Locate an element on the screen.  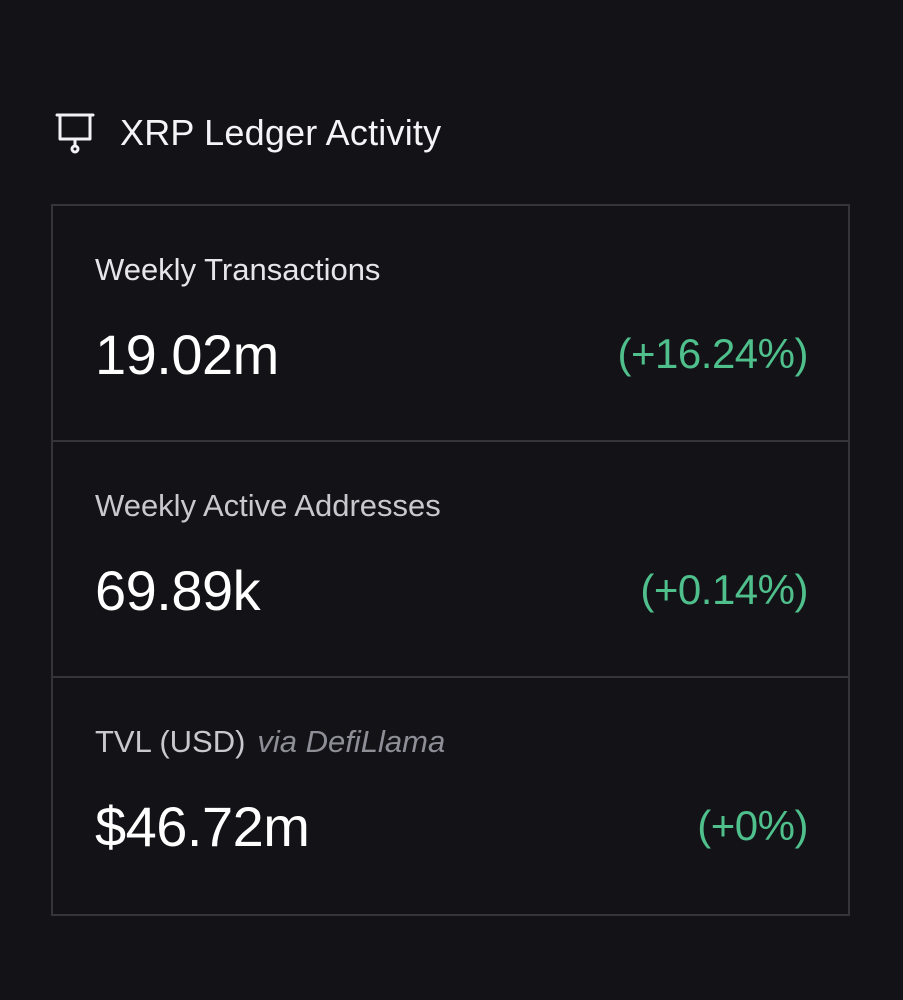
metric-label: Weekly Transactions is located at coordinates (238, 269).